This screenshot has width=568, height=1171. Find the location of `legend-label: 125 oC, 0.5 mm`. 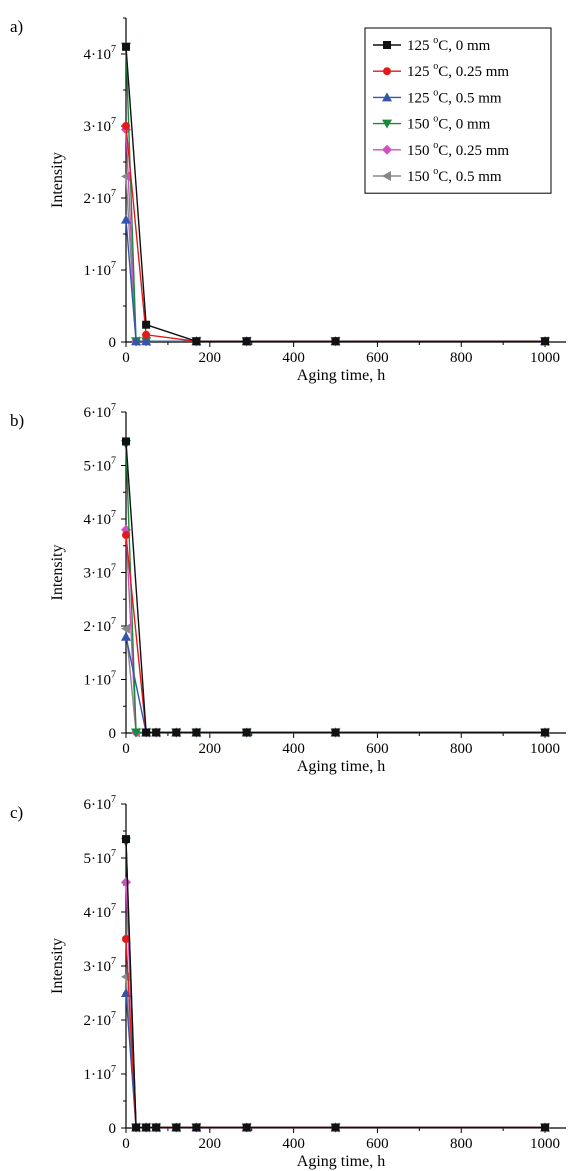

legend-label: 125 oC, 0.5 mm is located at coordinates (454, 96).